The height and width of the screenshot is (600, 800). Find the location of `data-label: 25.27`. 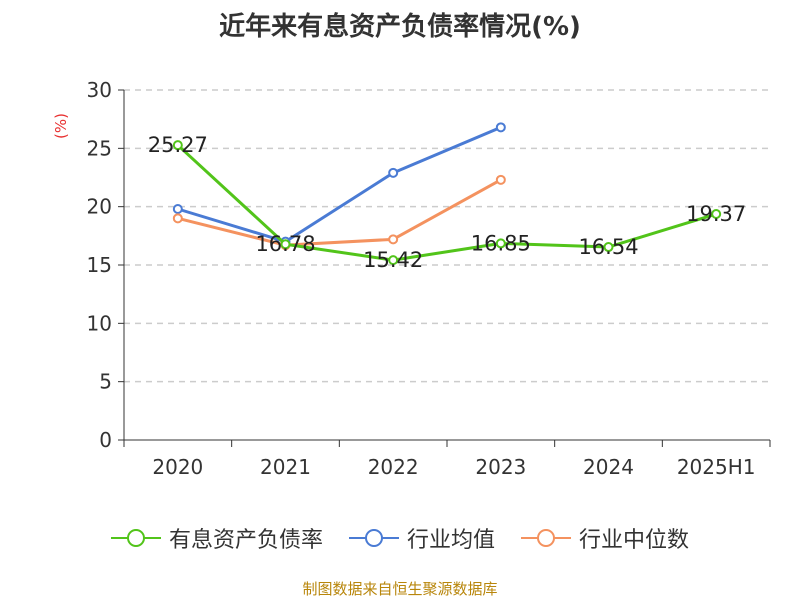

data-label: 25.27 is located at coordinates (178, 145).